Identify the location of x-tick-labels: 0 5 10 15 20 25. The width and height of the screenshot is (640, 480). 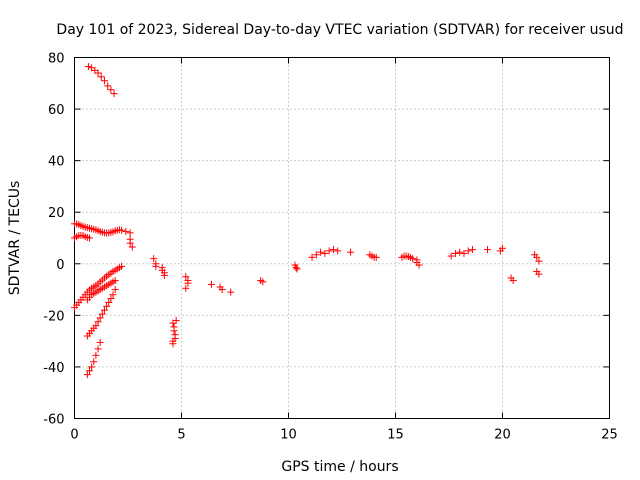
(343, 435).